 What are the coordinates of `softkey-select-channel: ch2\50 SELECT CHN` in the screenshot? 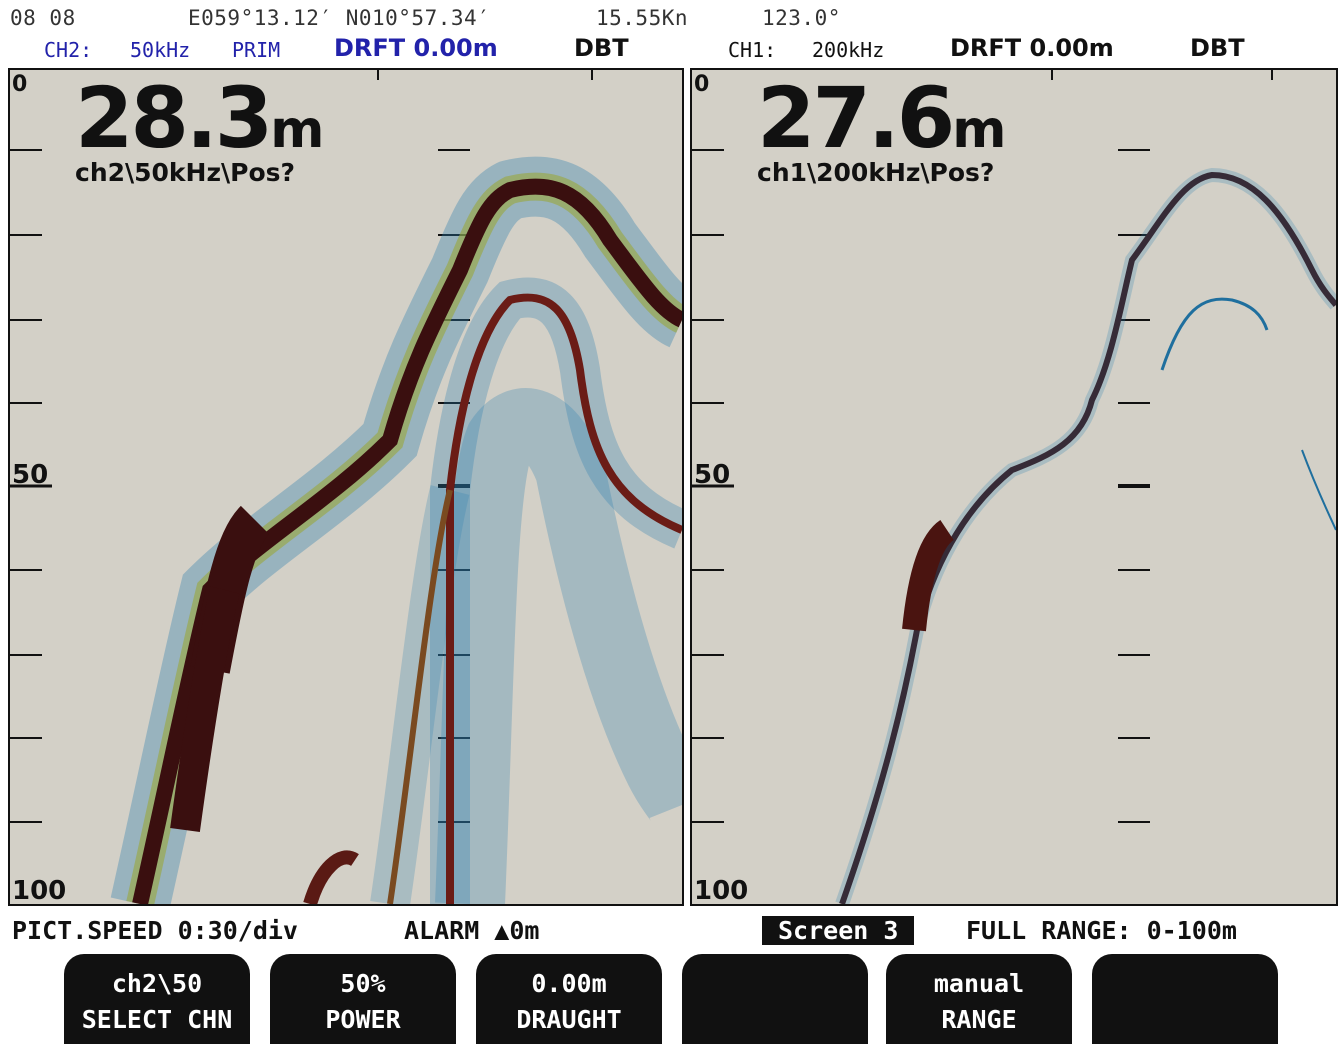 It's located at (157, 999).